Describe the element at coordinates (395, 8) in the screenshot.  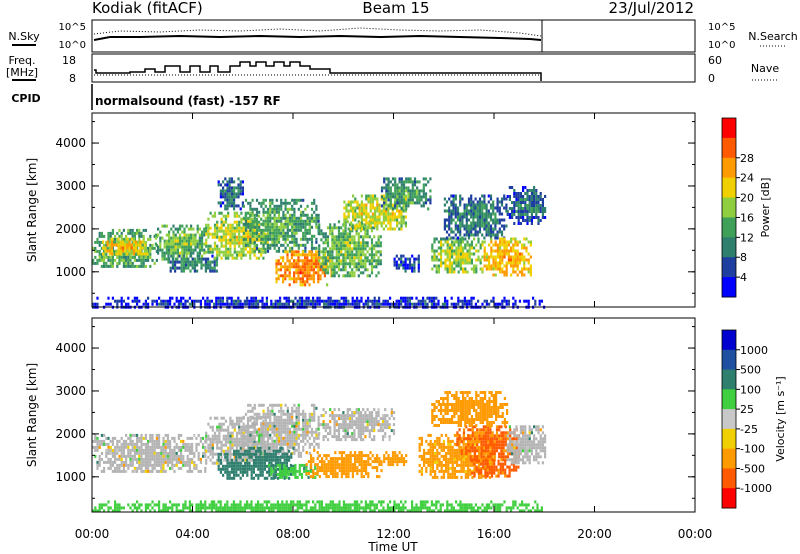
I see `beam-title: Beam 15` at that location.